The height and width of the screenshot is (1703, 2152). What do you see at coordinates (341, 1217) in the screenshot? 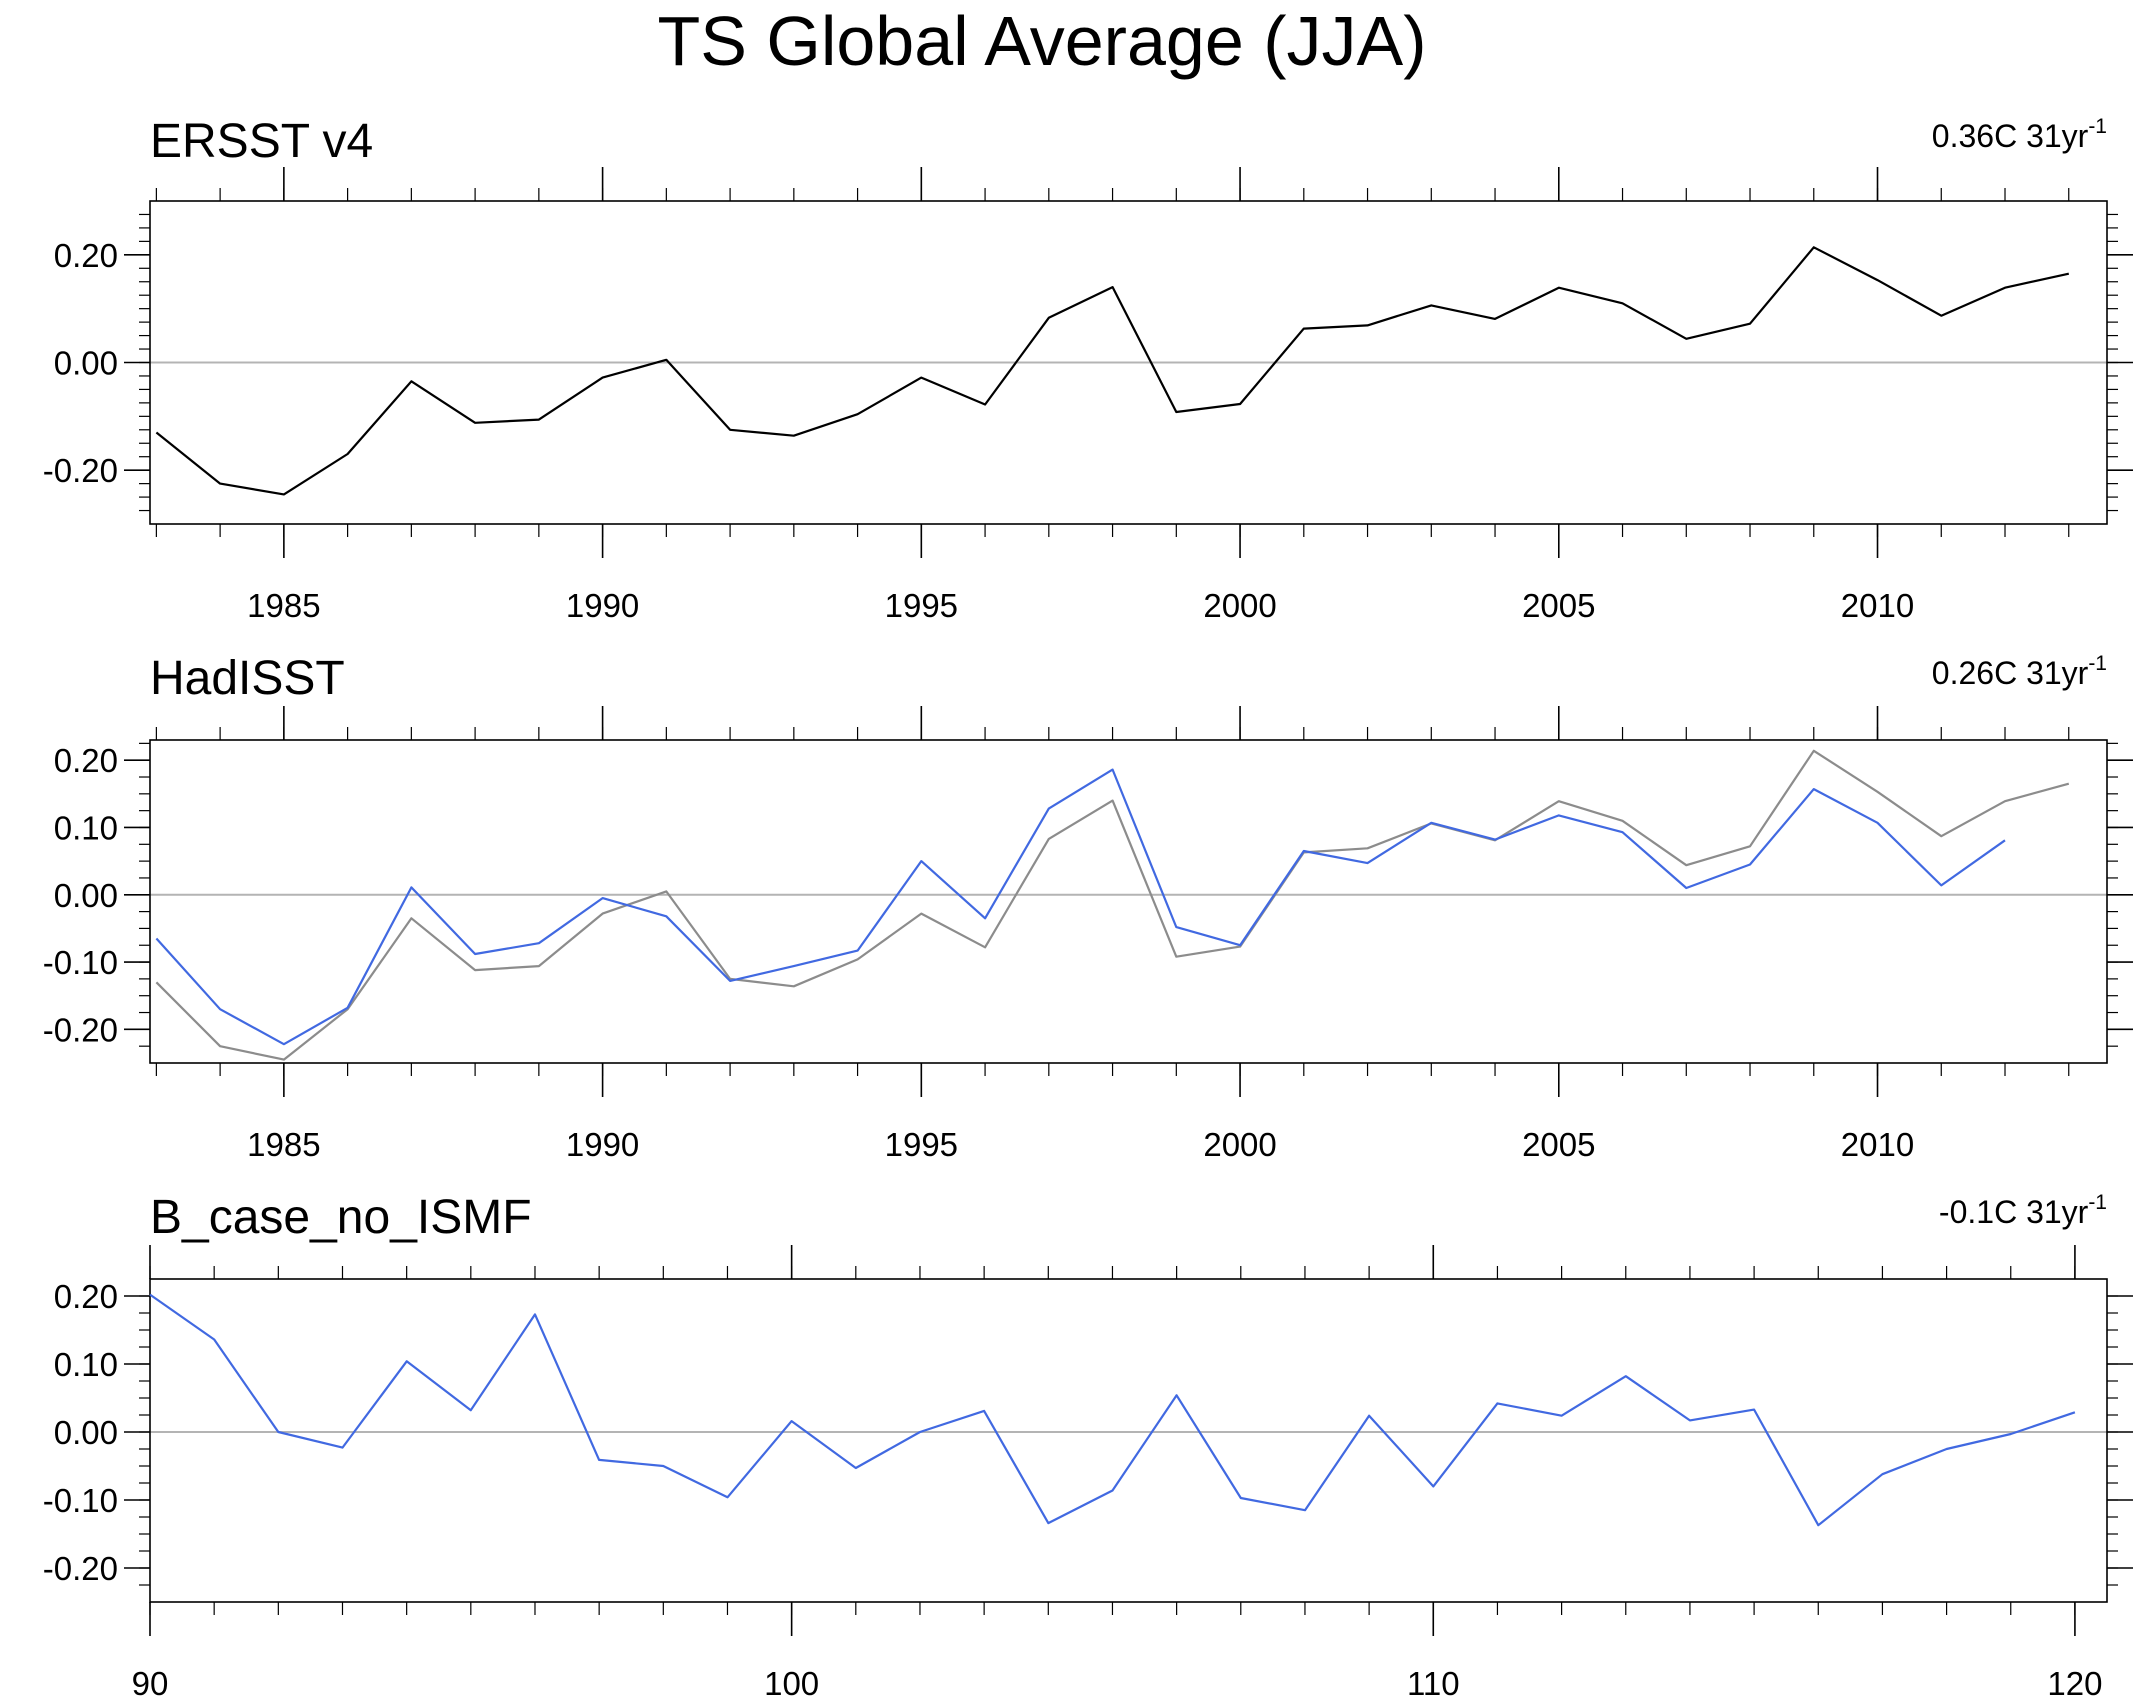
I see `panel-title: B_case_no_ISMF` at bounding box center [341, 1217].